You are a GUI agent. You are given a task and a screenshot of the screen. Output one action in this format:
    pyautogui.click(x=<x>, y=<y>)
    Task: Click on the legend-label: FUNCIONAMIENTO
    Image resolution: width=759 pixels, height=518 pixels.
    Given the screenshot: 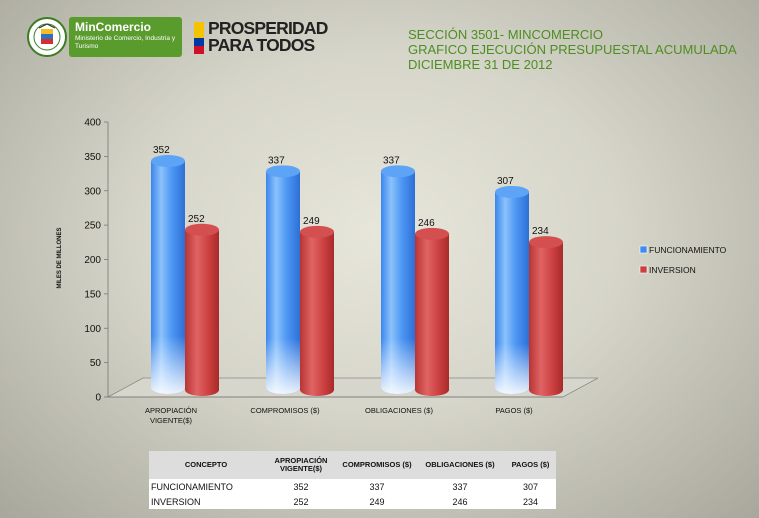 What is the action you would take?
    pyautogui.click(x=688, y=250)
    